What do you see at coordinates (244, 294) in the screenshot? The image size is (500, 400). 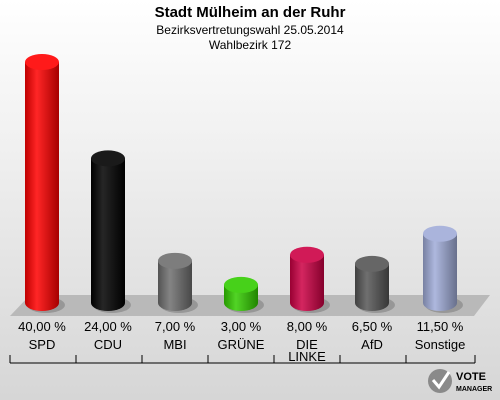 I see `bar-grüne` at bounding box center [244, 294].